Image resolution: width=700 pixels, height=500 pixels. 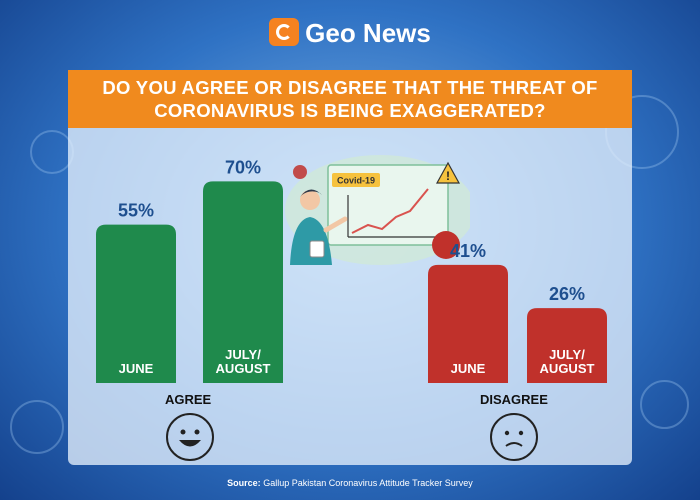 What do you see at coordinates (468, 323) in the screenshot?
I see `bar-disagree-june` at bounding box center [468, 323].